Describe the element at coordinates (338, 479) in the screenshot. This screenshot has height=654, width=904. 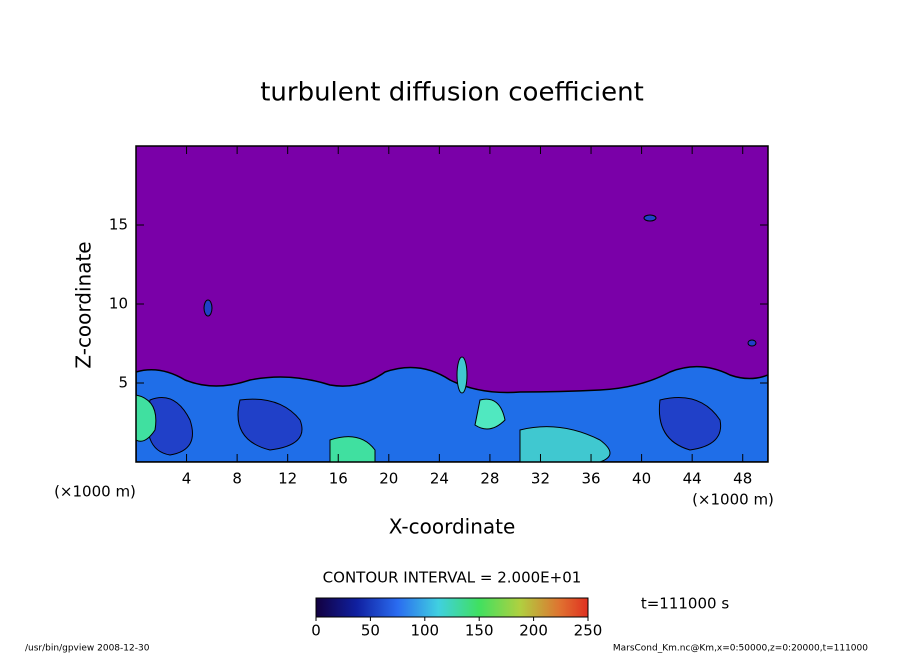
I see `x-tick-label: 16` at that location.